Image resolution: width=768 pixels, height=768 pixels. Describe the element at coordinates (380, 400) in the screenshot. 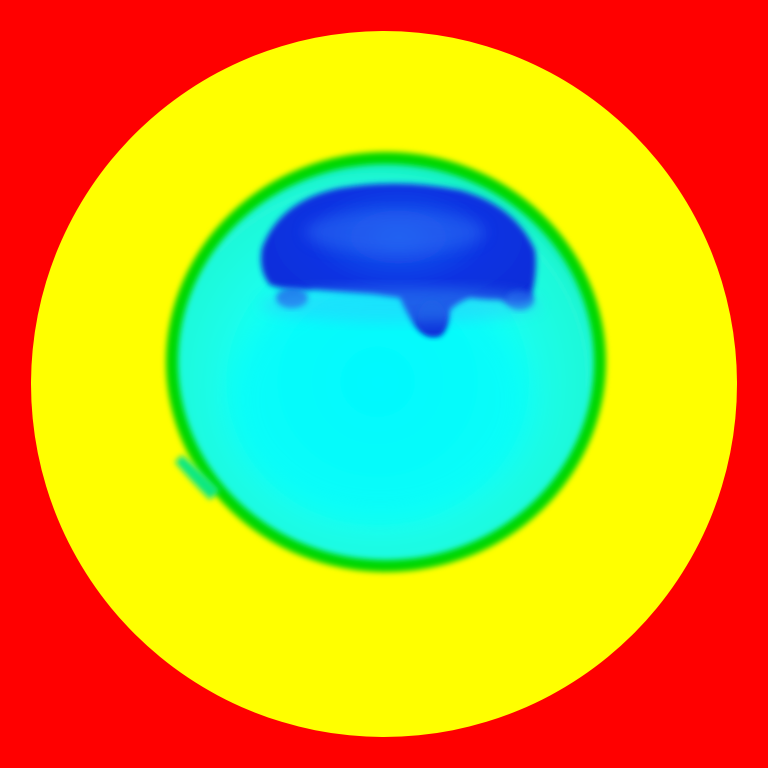

I see `core-highlight` at that location.